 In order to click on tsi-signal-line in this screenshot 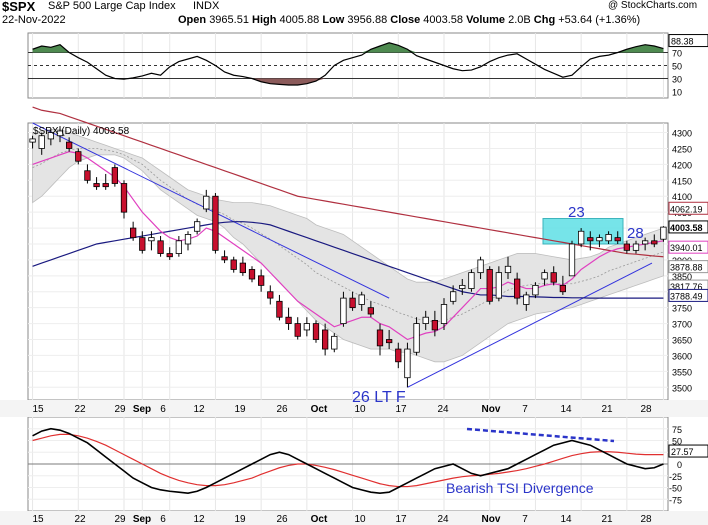, I will do `click(348, 460)`.